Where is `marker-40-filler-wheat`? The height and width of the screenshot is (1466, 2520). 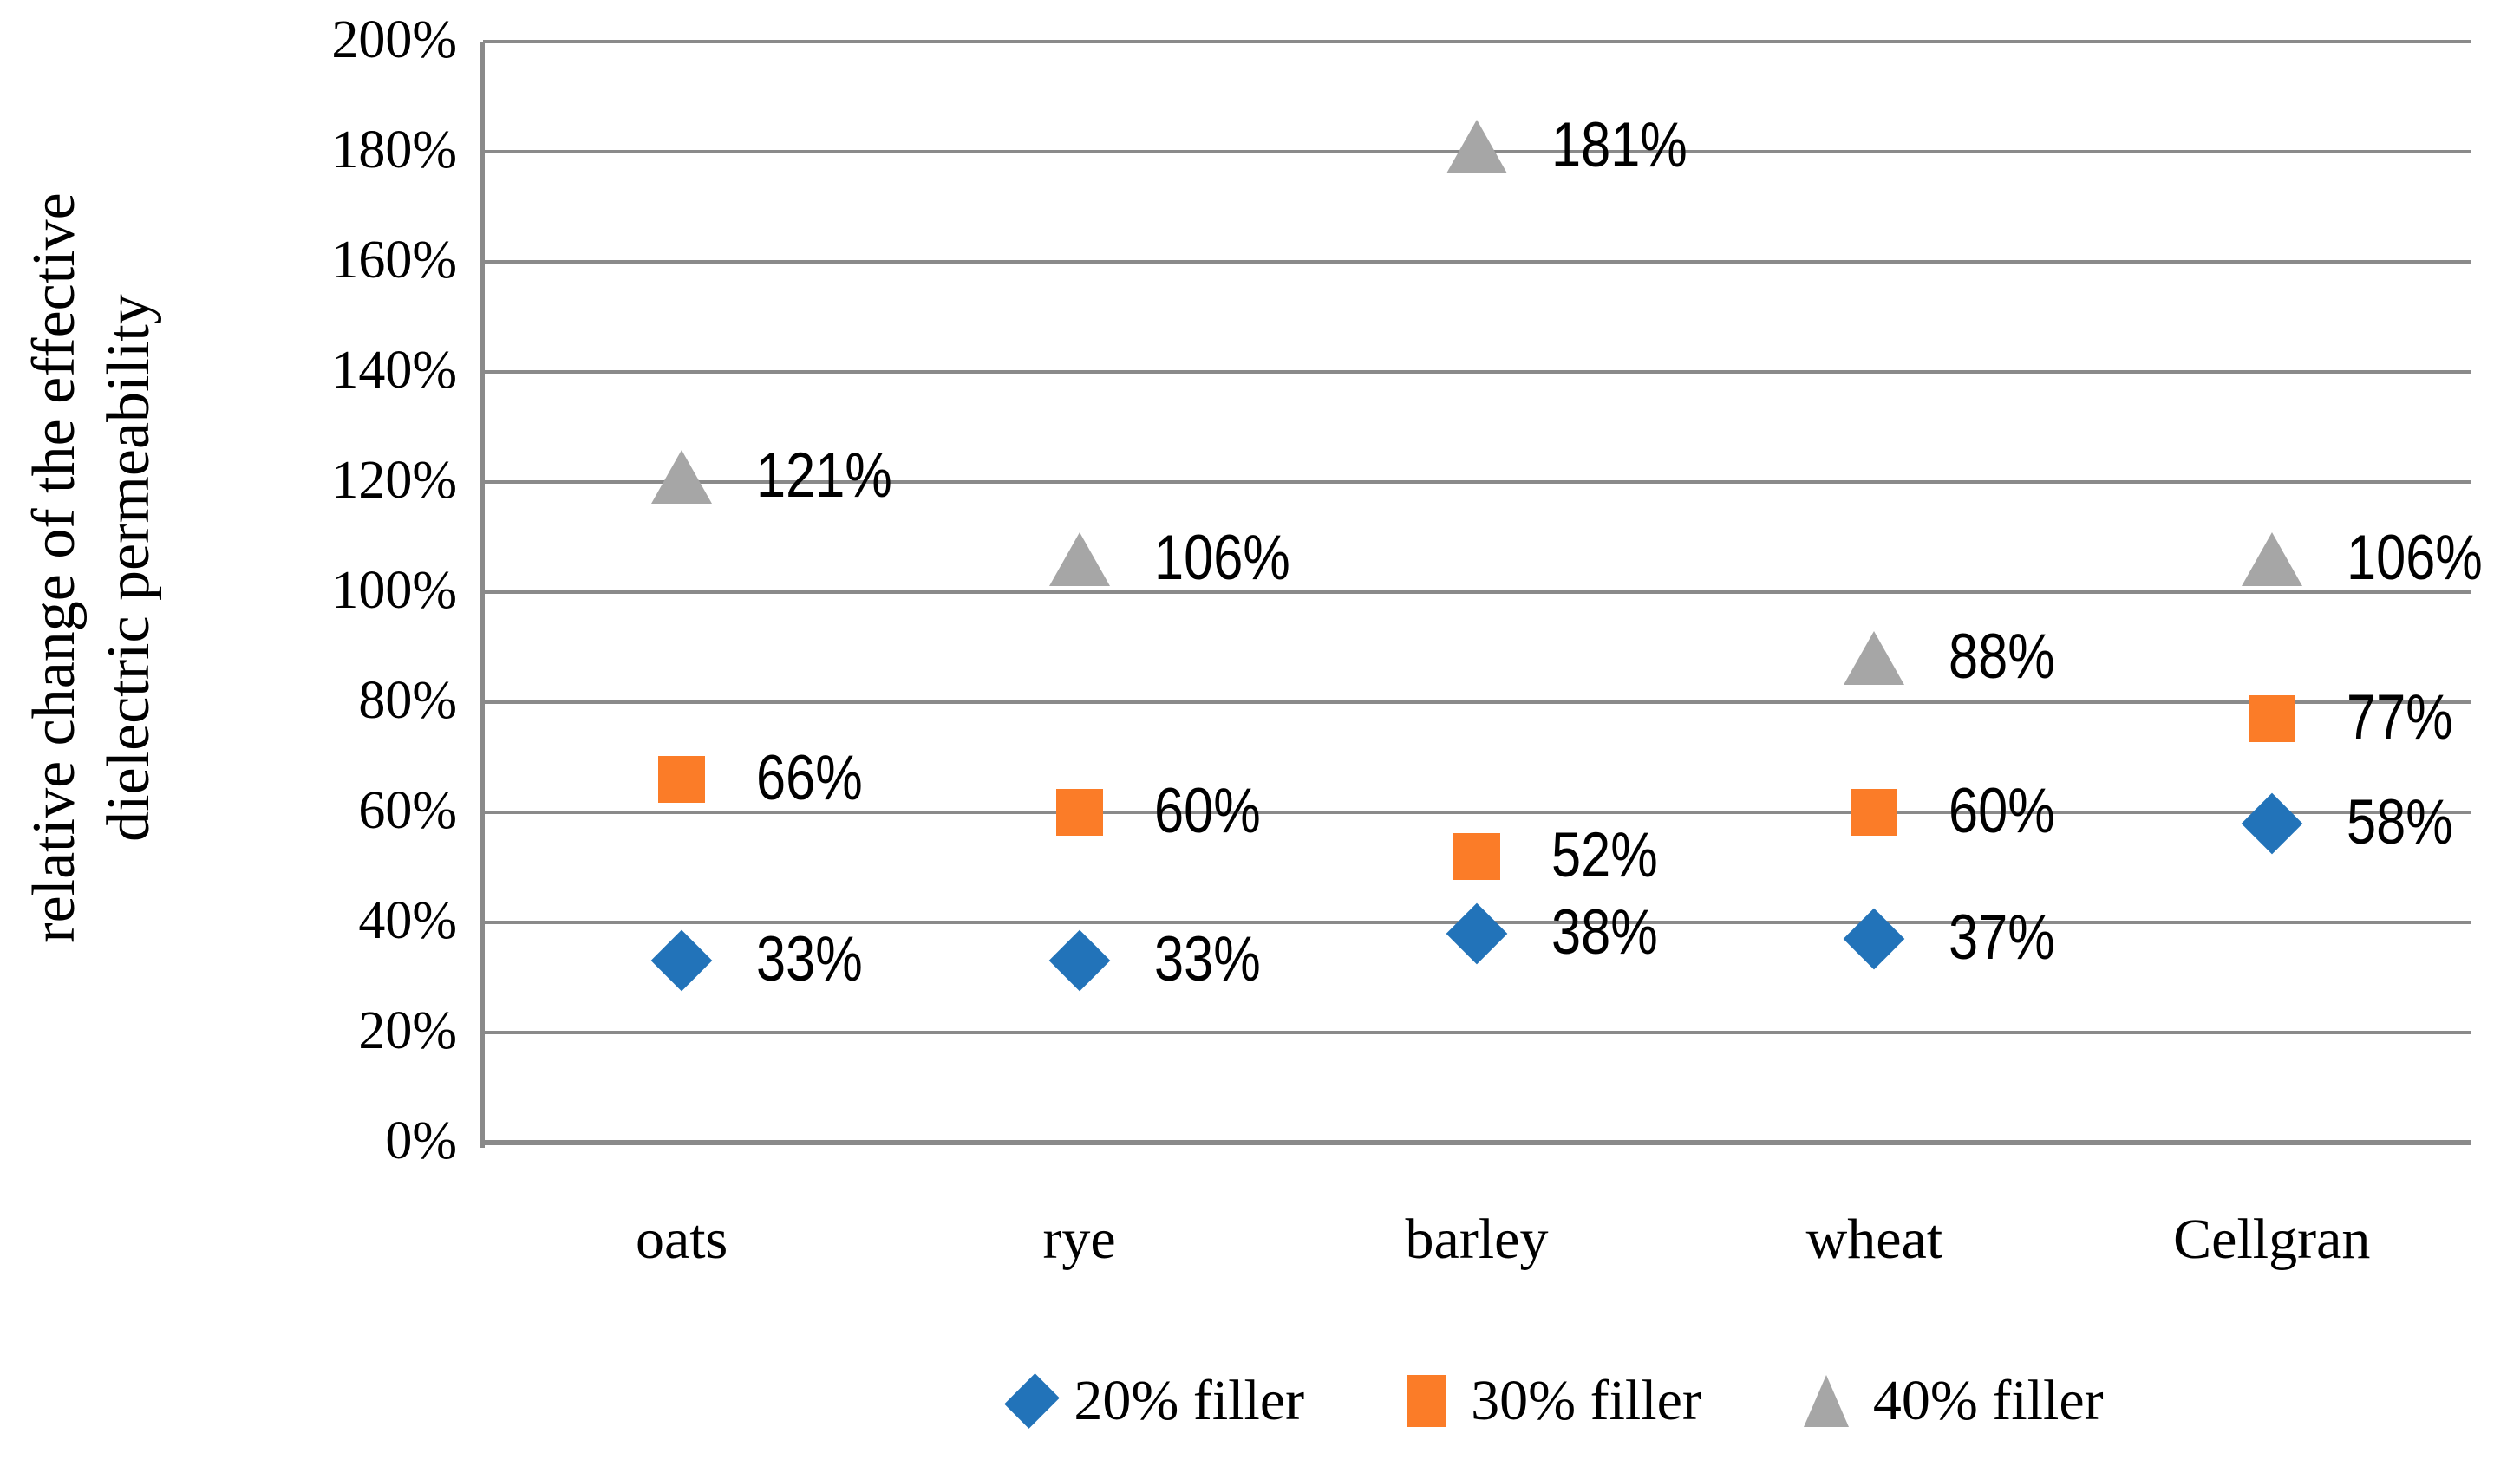
marker-40-filler-wheat is located at coordinates (1874, 658).